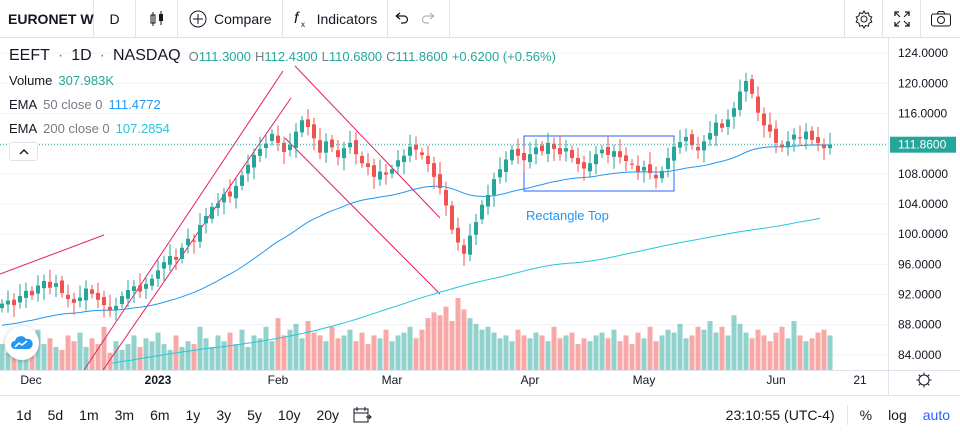 This screenshot has width=960, height=434. I want to click on snapshot-button, so click(940, 19).